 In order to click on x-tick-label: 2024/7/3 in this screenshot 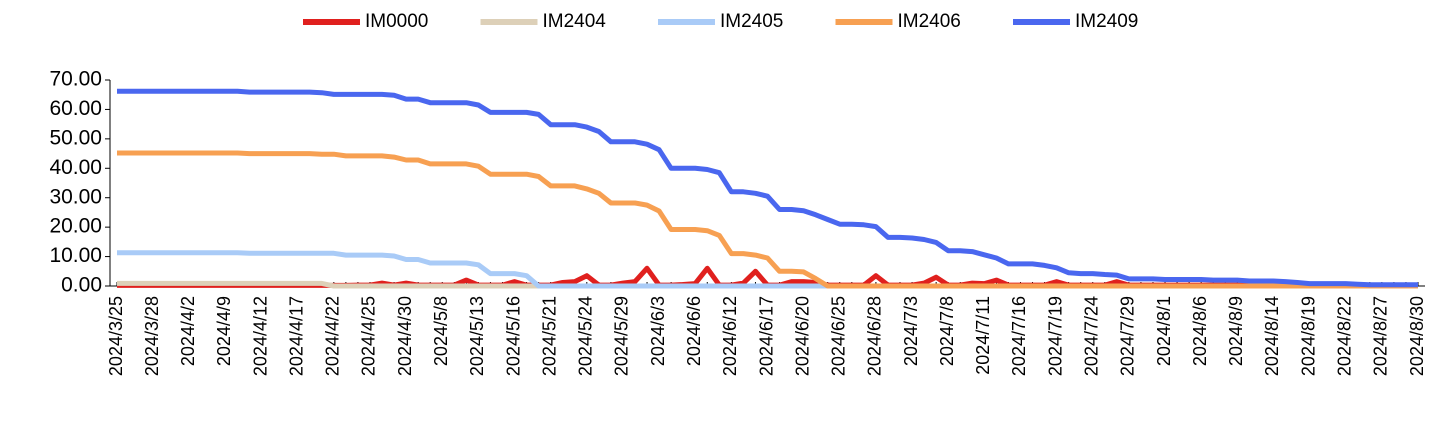, I will do `click(911, 331)`.